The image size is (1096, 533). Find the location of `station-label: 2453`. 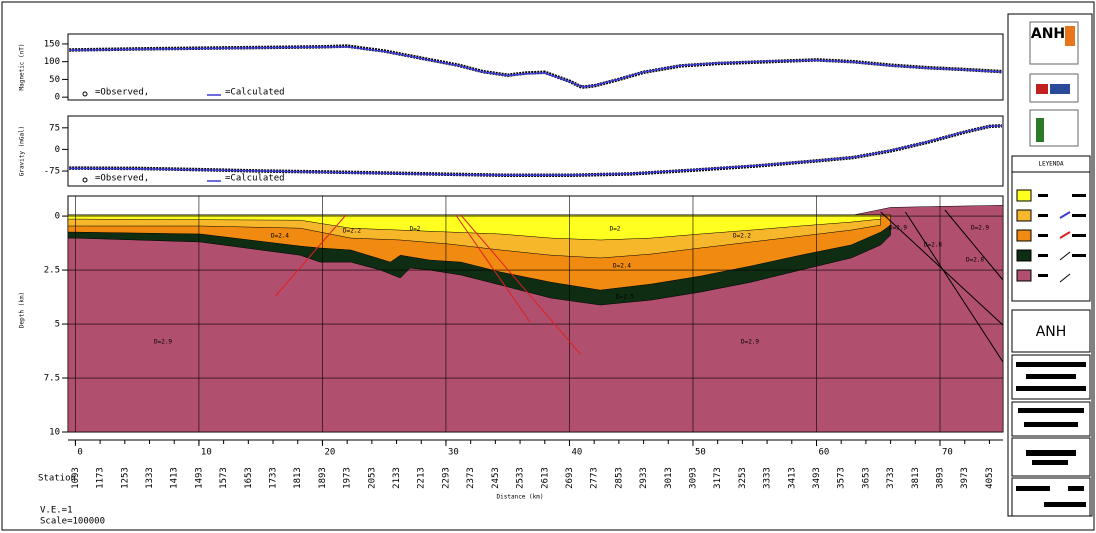

station-label: 2453 is located at coordinates (496, 478).